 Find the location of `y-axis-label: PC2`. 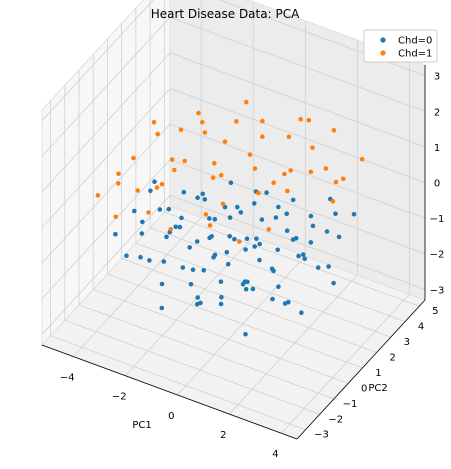

y-axis-label: PC2 is located at coordinates (377, 388).